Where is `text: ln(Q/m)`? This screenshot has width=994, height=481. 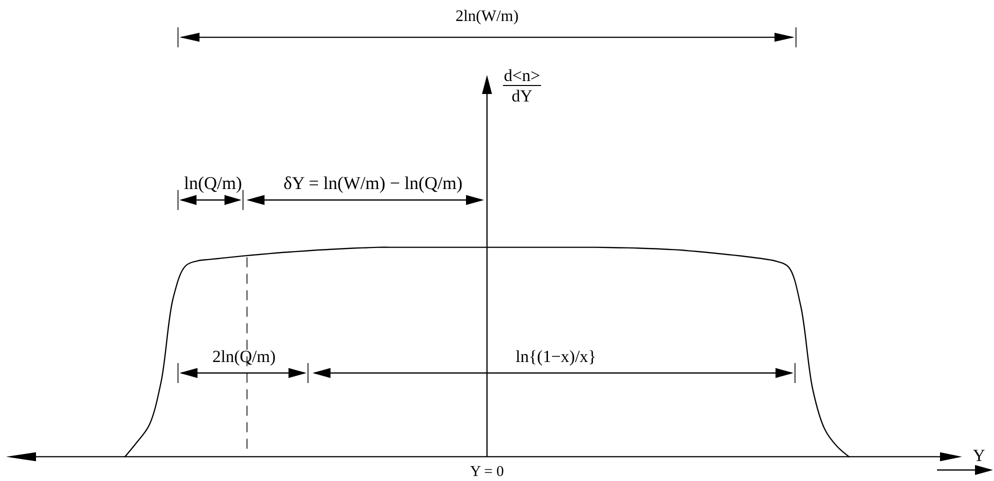
text: ln(Q/m) is located at coordinates (213, 183).